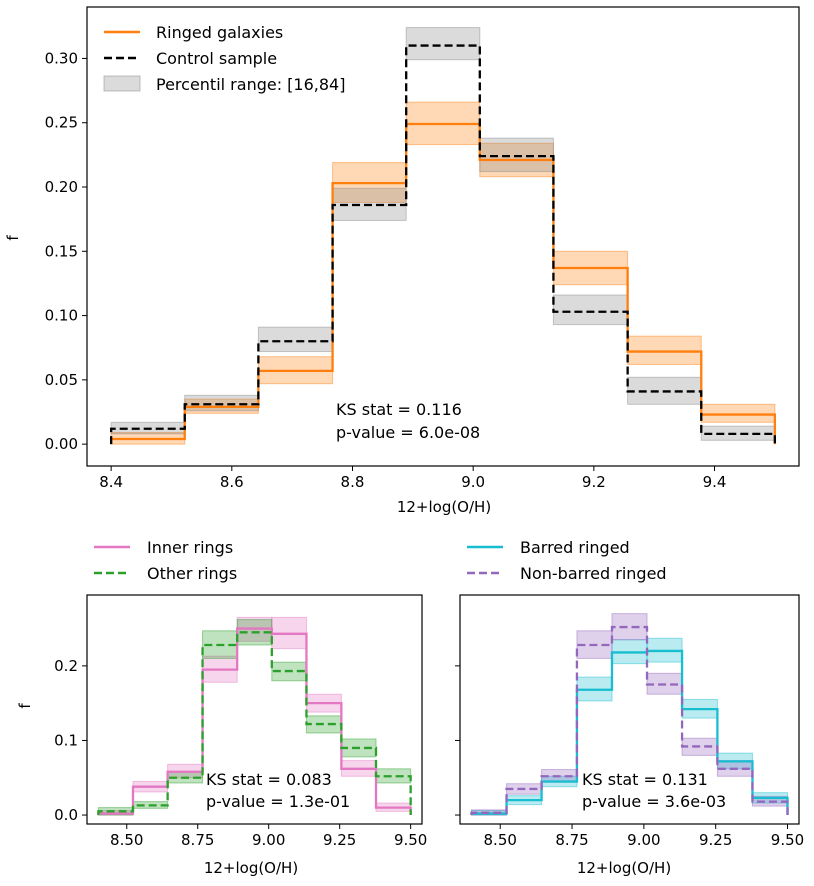 Image resolution: width=814 pixels, height=886 pixels. What do you see at coordinates (268, 840) in the screenshot?
I see `bottom-left-xtick-label-2: 9.00` at bounding box center [268, 840].